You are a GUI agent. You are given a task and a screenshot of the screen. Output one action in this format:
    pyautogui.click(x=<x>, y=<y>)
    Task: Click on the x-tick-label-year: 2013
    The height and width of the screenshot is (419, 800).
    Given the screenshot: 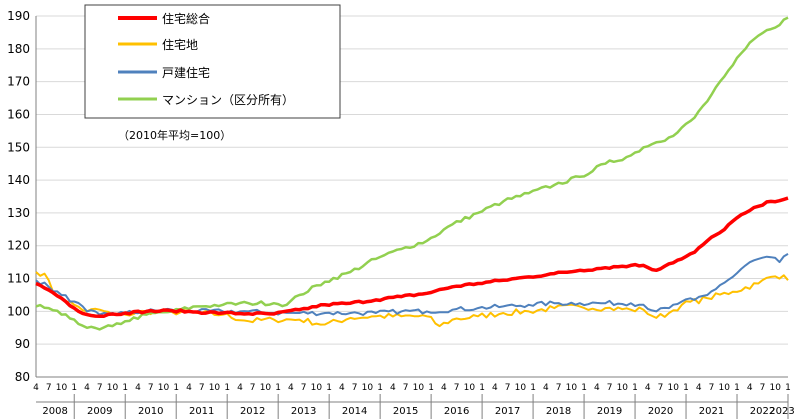 What is the action you would take?
    pyautogui.click(x=303, y=411)
    